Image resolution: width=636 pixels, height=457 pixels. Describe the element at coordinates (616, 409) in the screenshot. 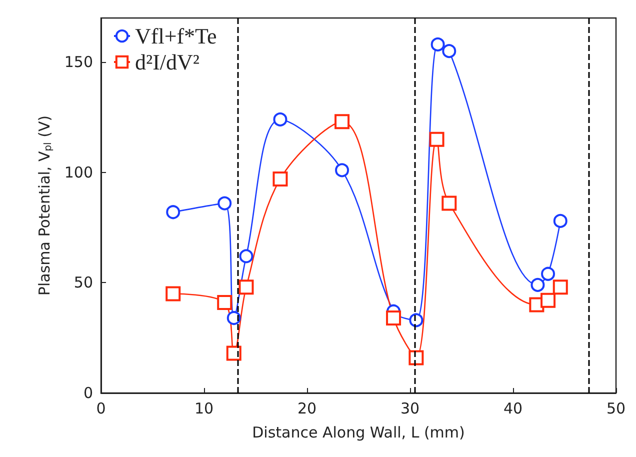

I see `x-tick-label: 50` at that location.